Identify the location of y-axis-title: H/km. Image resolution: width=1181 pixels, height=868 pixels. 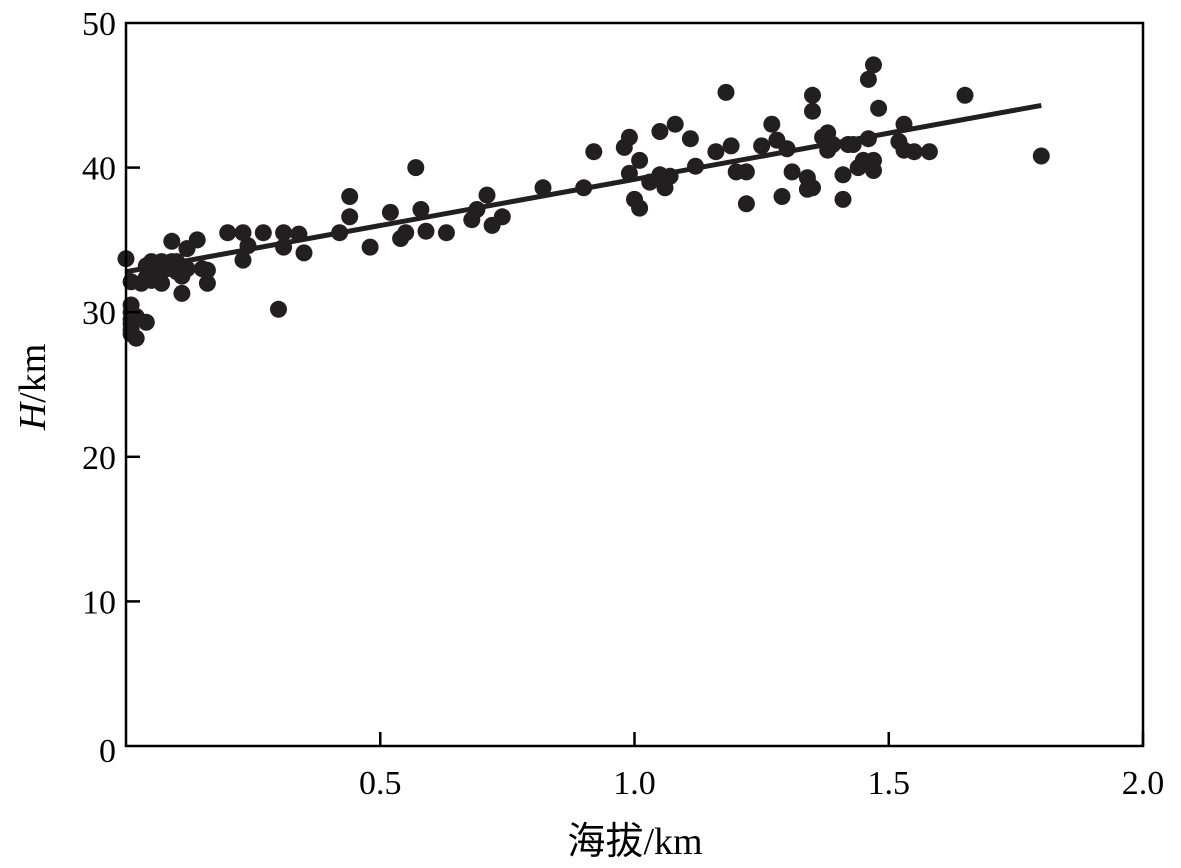
(33, 388).